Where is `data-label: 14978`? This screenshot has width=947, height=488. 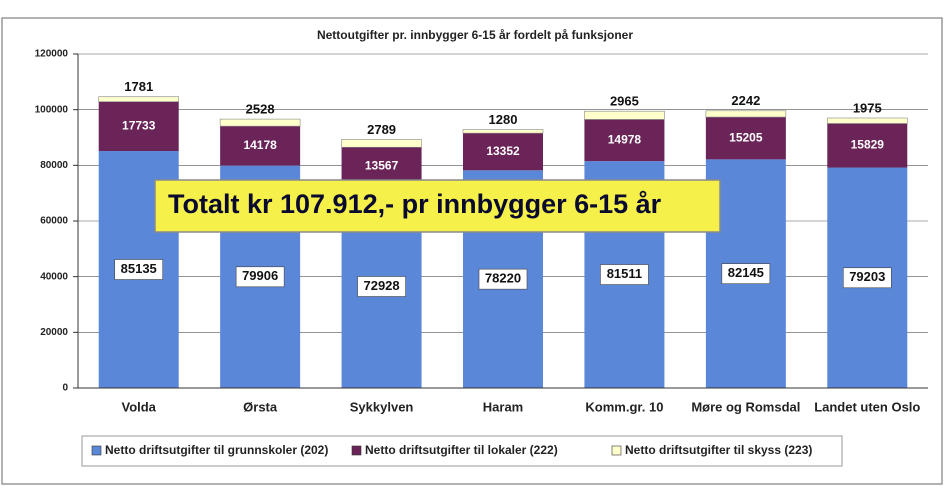 data-label: 14978 is located at coordinates (625, 139).